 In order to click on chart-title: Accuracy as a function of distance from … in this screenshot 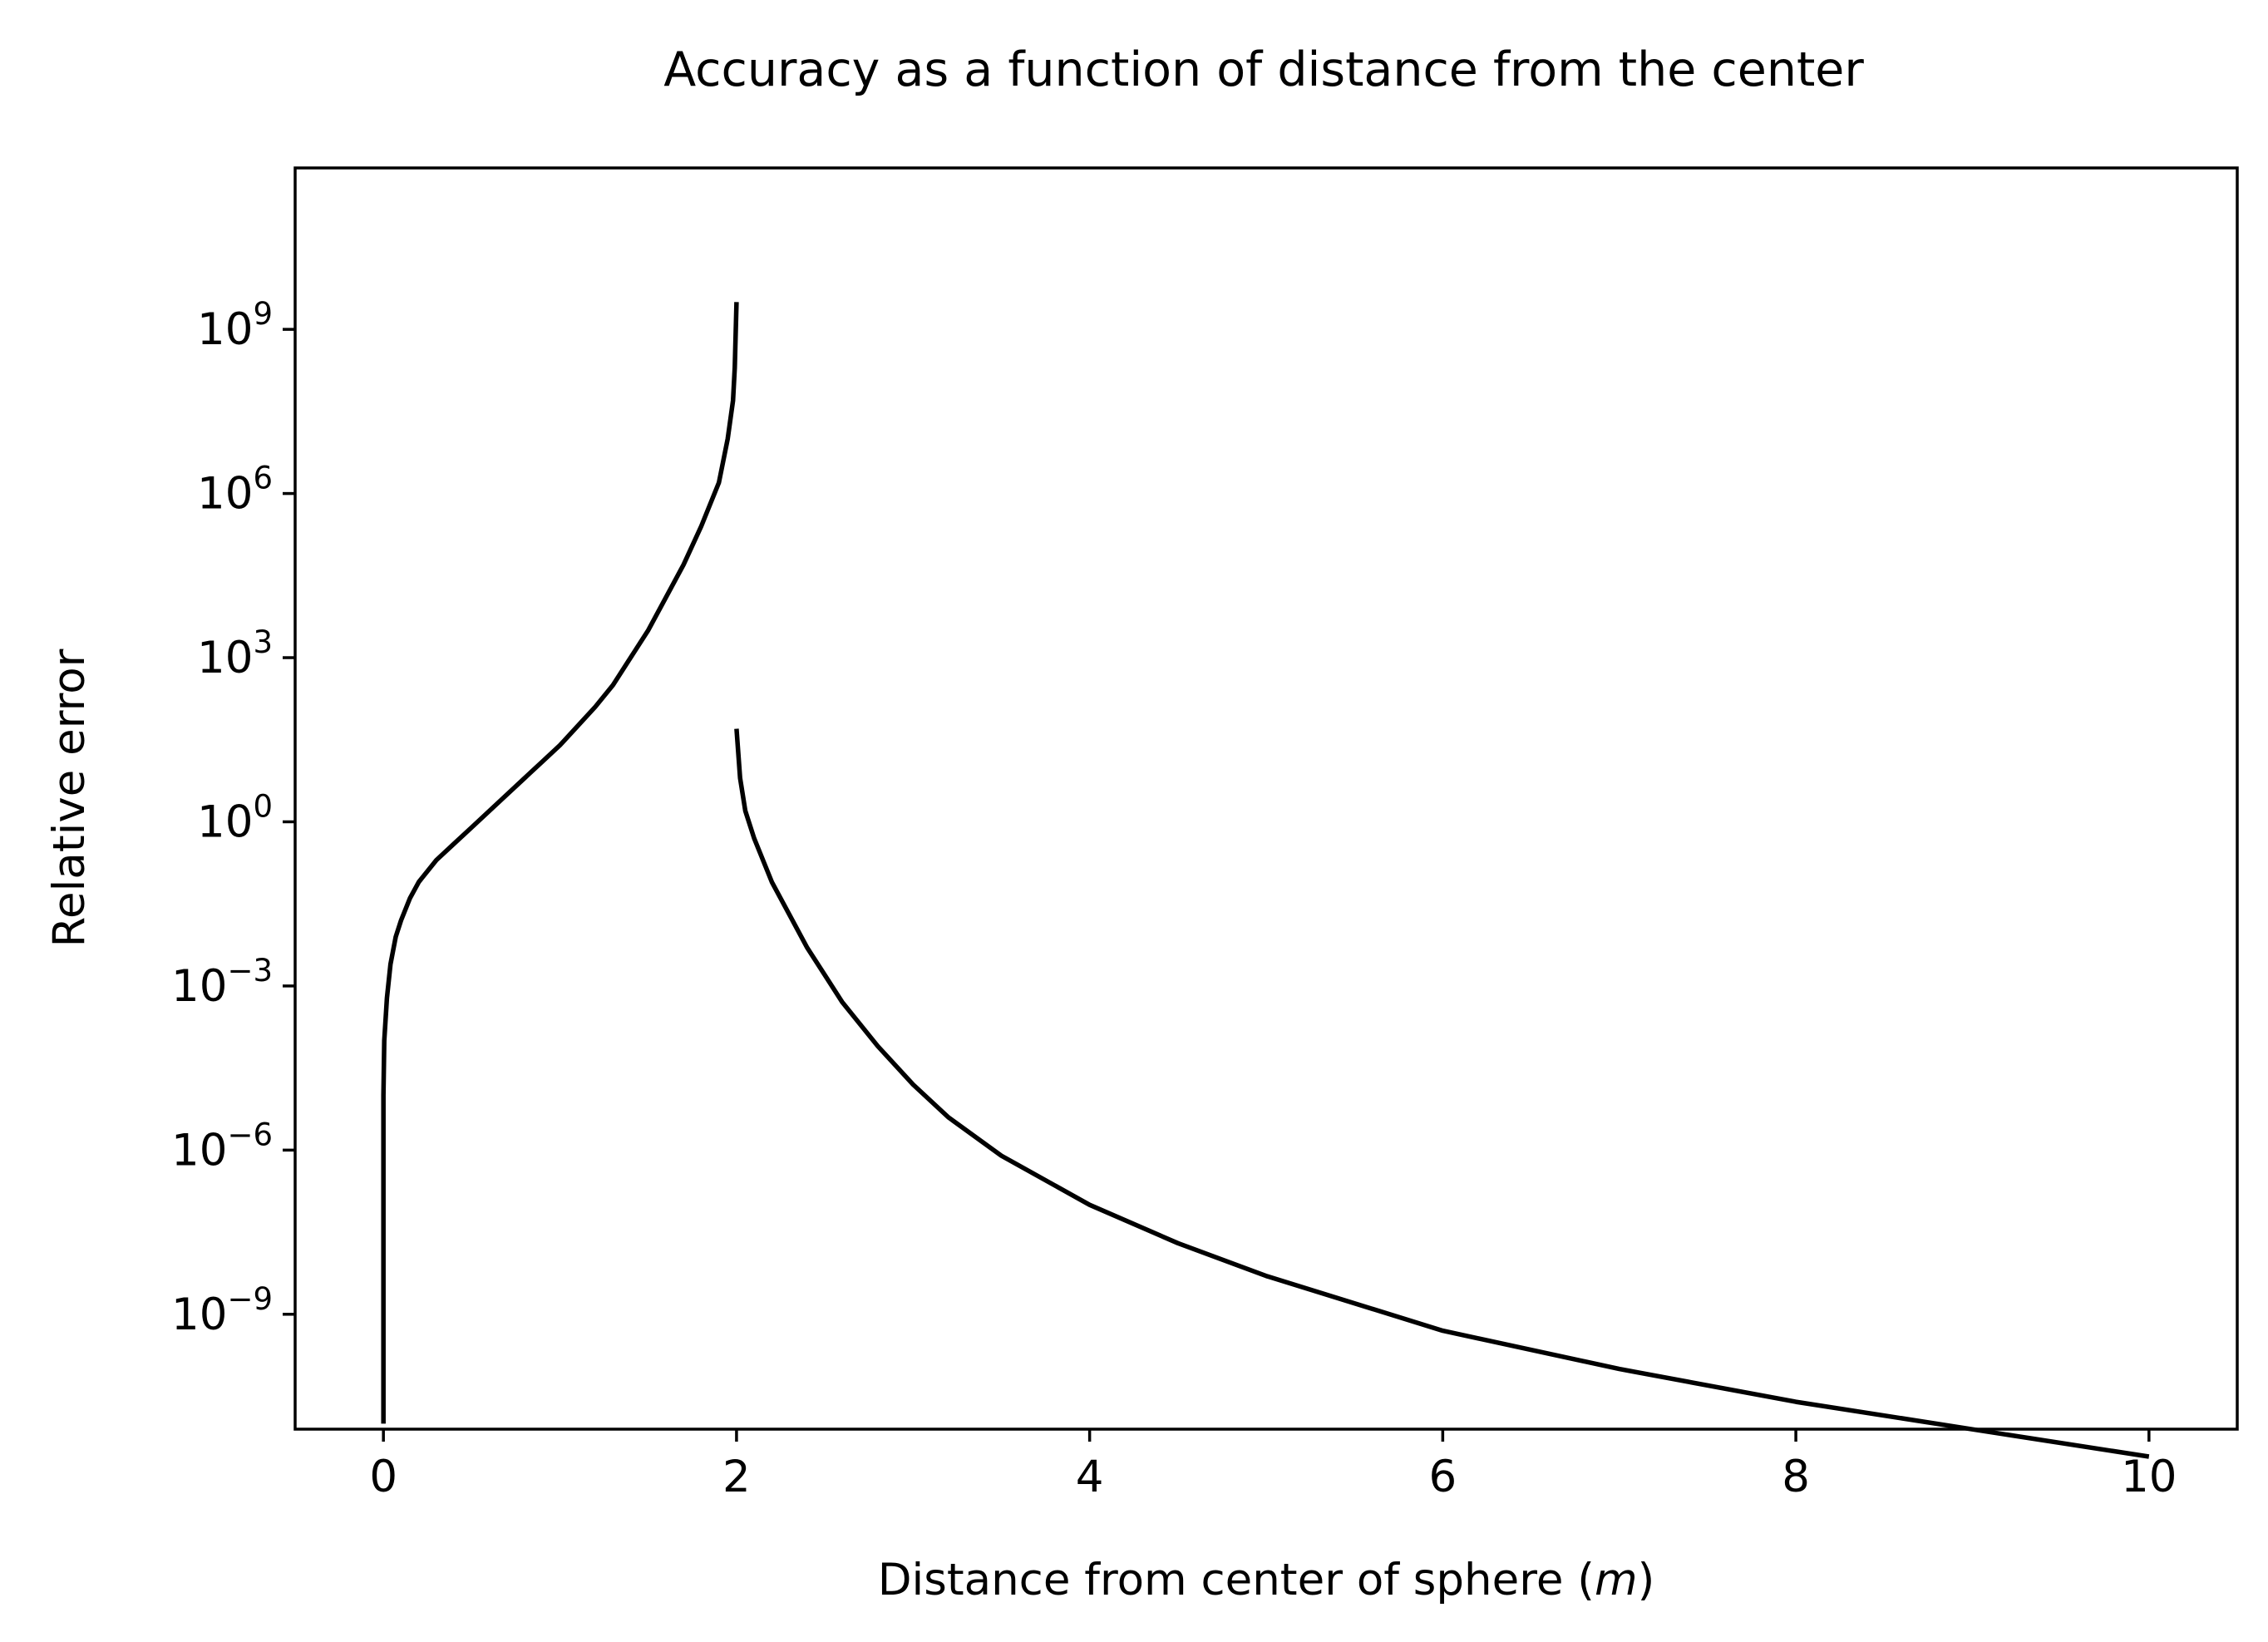, I will do `click(1264, 69)`.